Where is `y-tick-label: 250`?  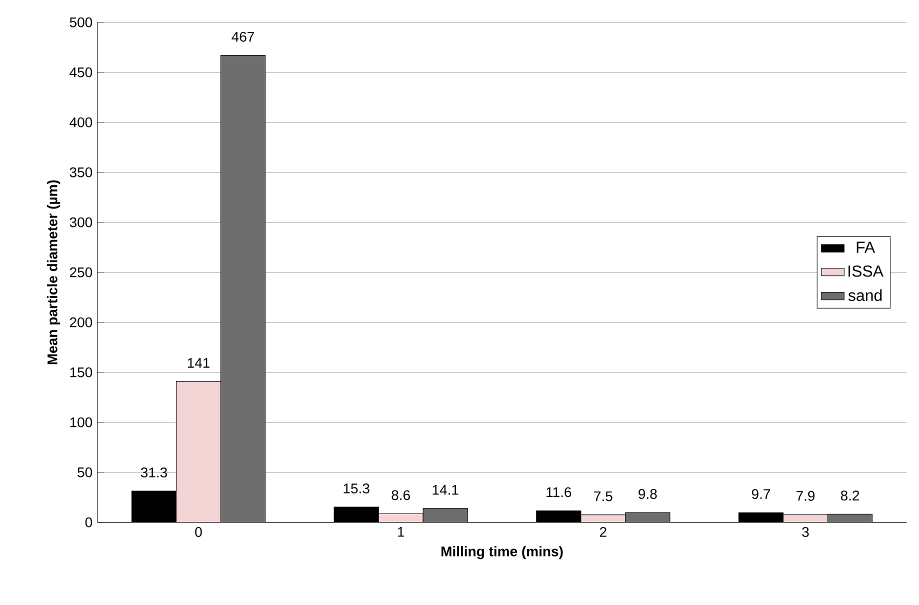 y-tick-label: 250 is located at coordinates (81, 272).